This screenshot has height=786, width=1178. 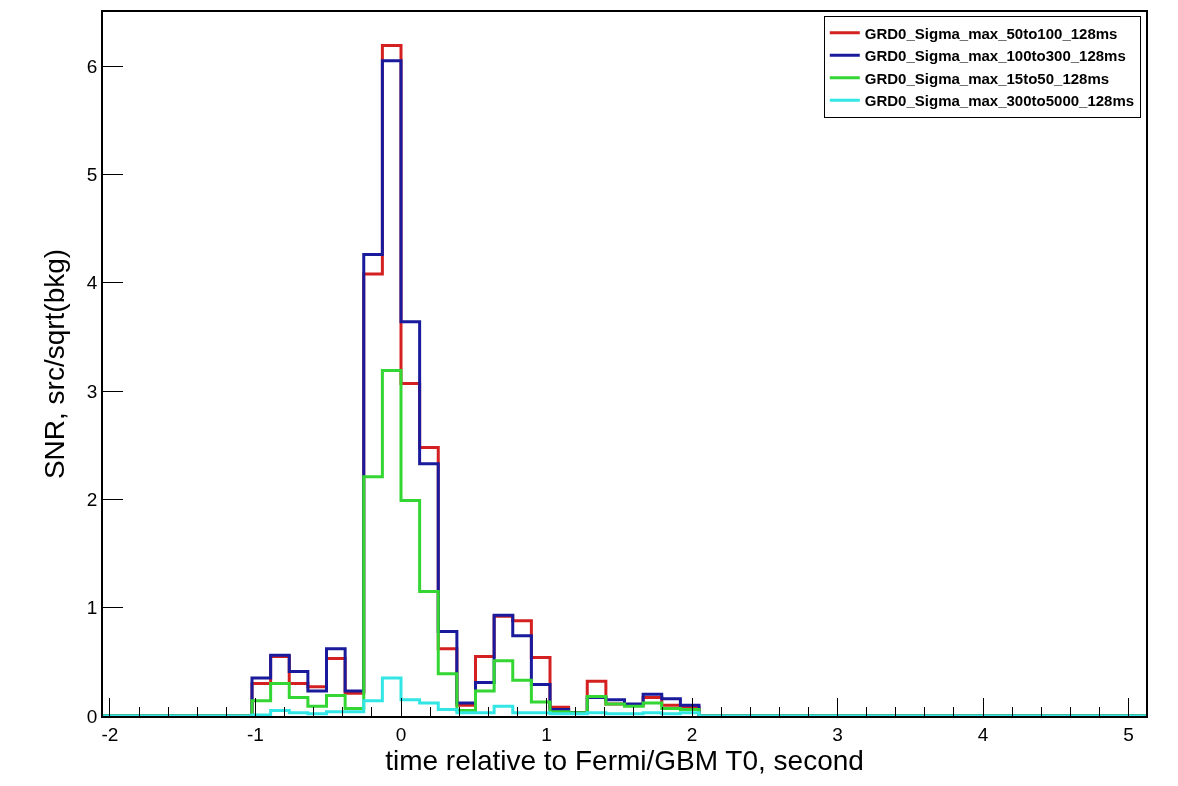 I want to click on y-tick-label: 3, so click(x=92, y=391).